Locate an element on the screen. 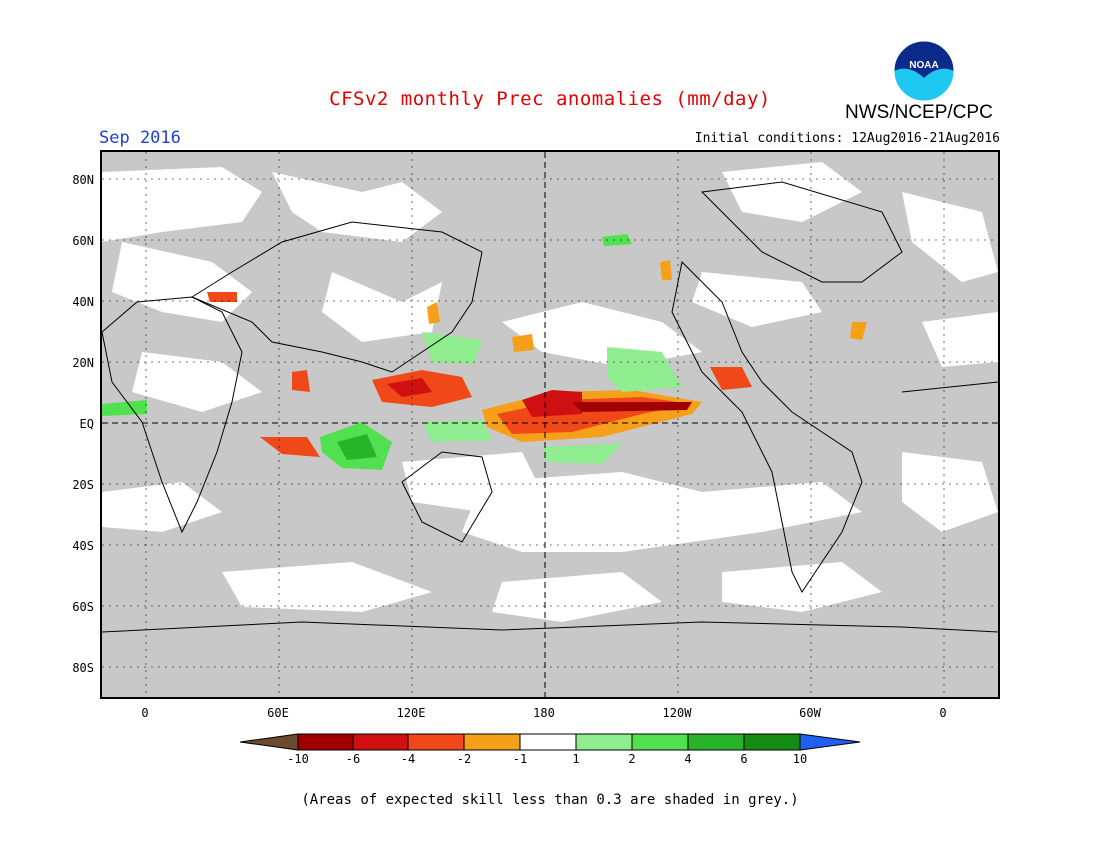  colorbar is located at coordinates (550, 742).